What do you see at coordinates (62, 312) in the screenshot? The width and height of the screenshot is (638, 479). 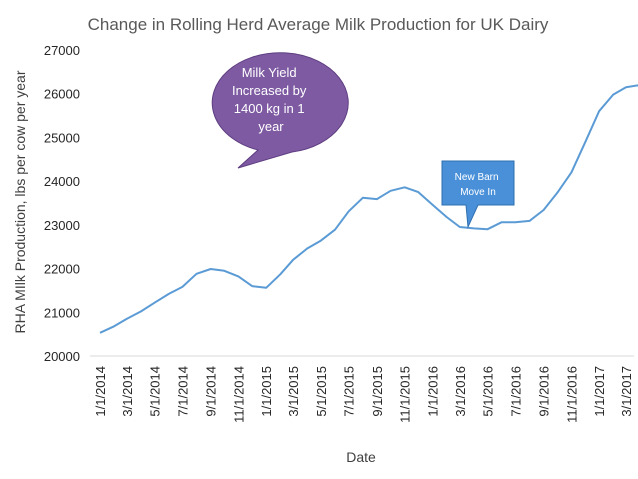 I see `y-tick-label: 21000` at bounding box center [62, 312].